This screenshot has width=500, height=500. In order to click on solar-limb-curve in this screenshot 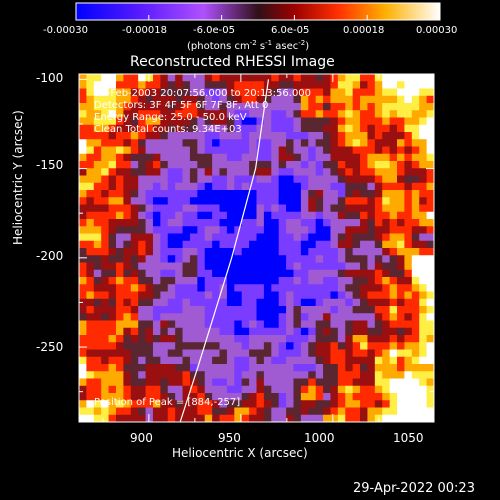, I will do `click(224, 250)`.